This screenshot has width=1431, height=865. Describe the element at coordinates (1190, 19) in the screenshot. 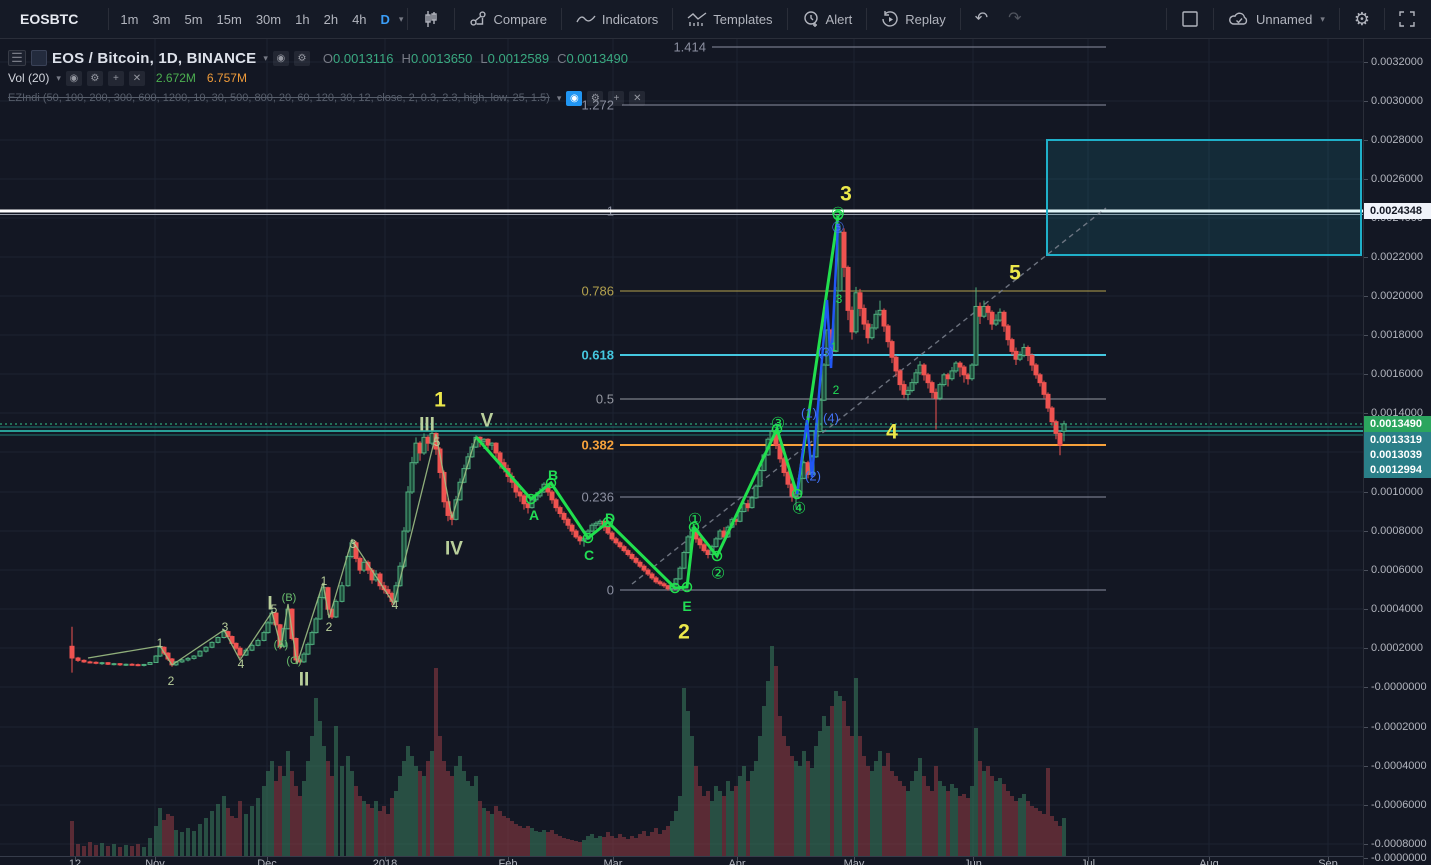

I see `layout-select-button` at that location.